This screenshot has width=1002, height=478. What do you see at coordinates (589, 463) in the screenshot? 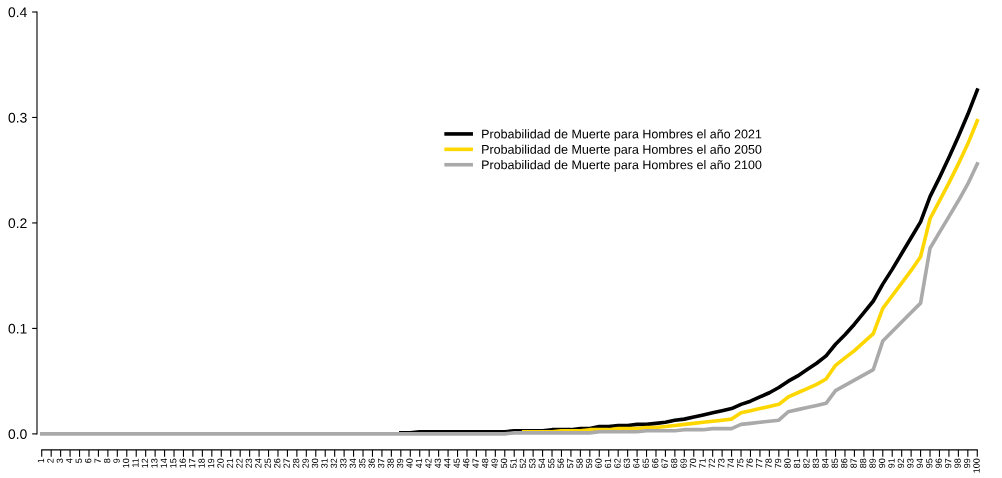
I see `x-tick-label: 59` at bounding box center [589, 463].